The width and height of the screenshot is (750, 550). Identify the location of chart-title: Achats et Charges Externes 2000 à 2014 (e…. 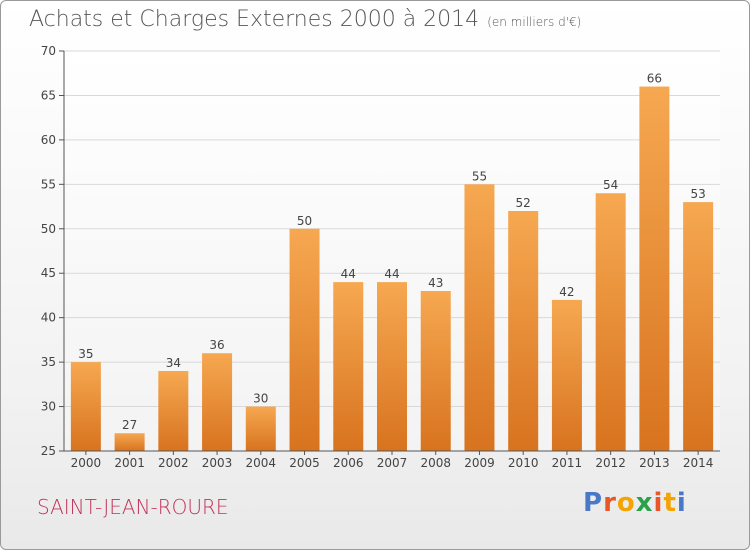
(305, 19).